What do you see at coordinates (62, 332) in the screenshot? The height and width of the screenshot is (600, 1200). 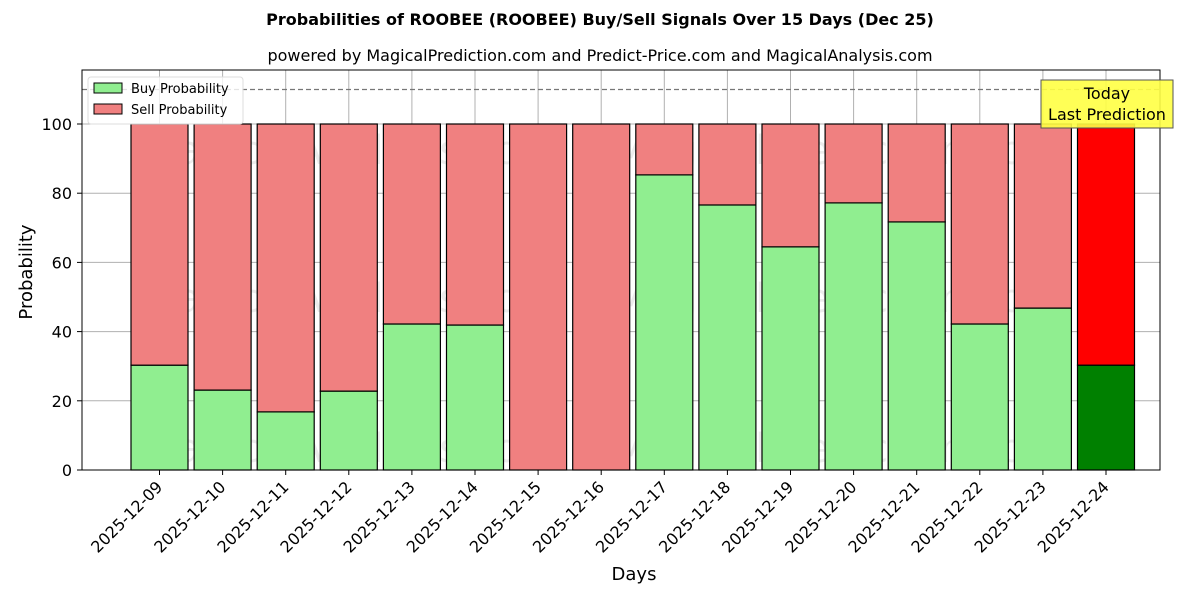 I see `y-tick-label: 40` at bounding box center [62, 332].